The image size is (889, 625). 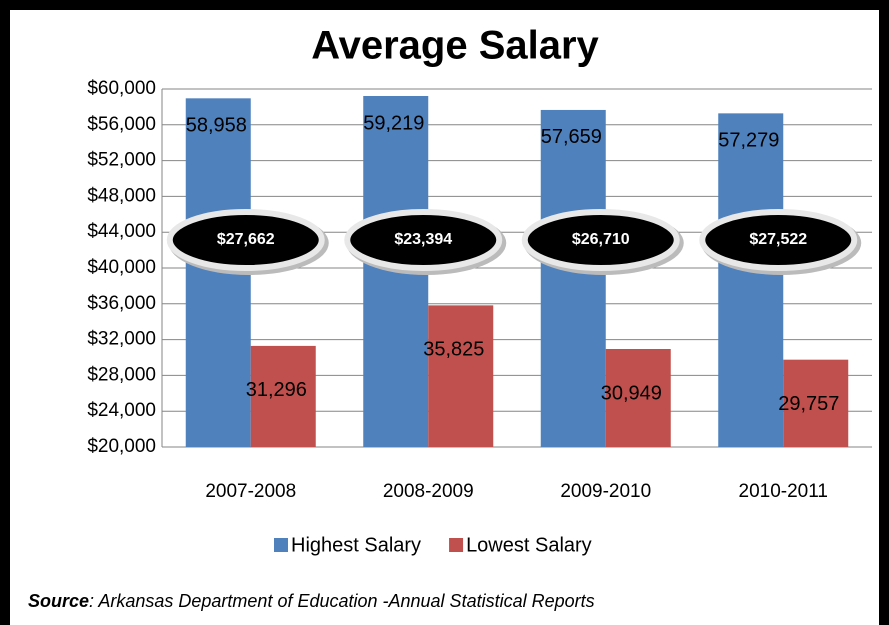 I want to click on chart-title: Average Salary, so click(x=455, y=46).